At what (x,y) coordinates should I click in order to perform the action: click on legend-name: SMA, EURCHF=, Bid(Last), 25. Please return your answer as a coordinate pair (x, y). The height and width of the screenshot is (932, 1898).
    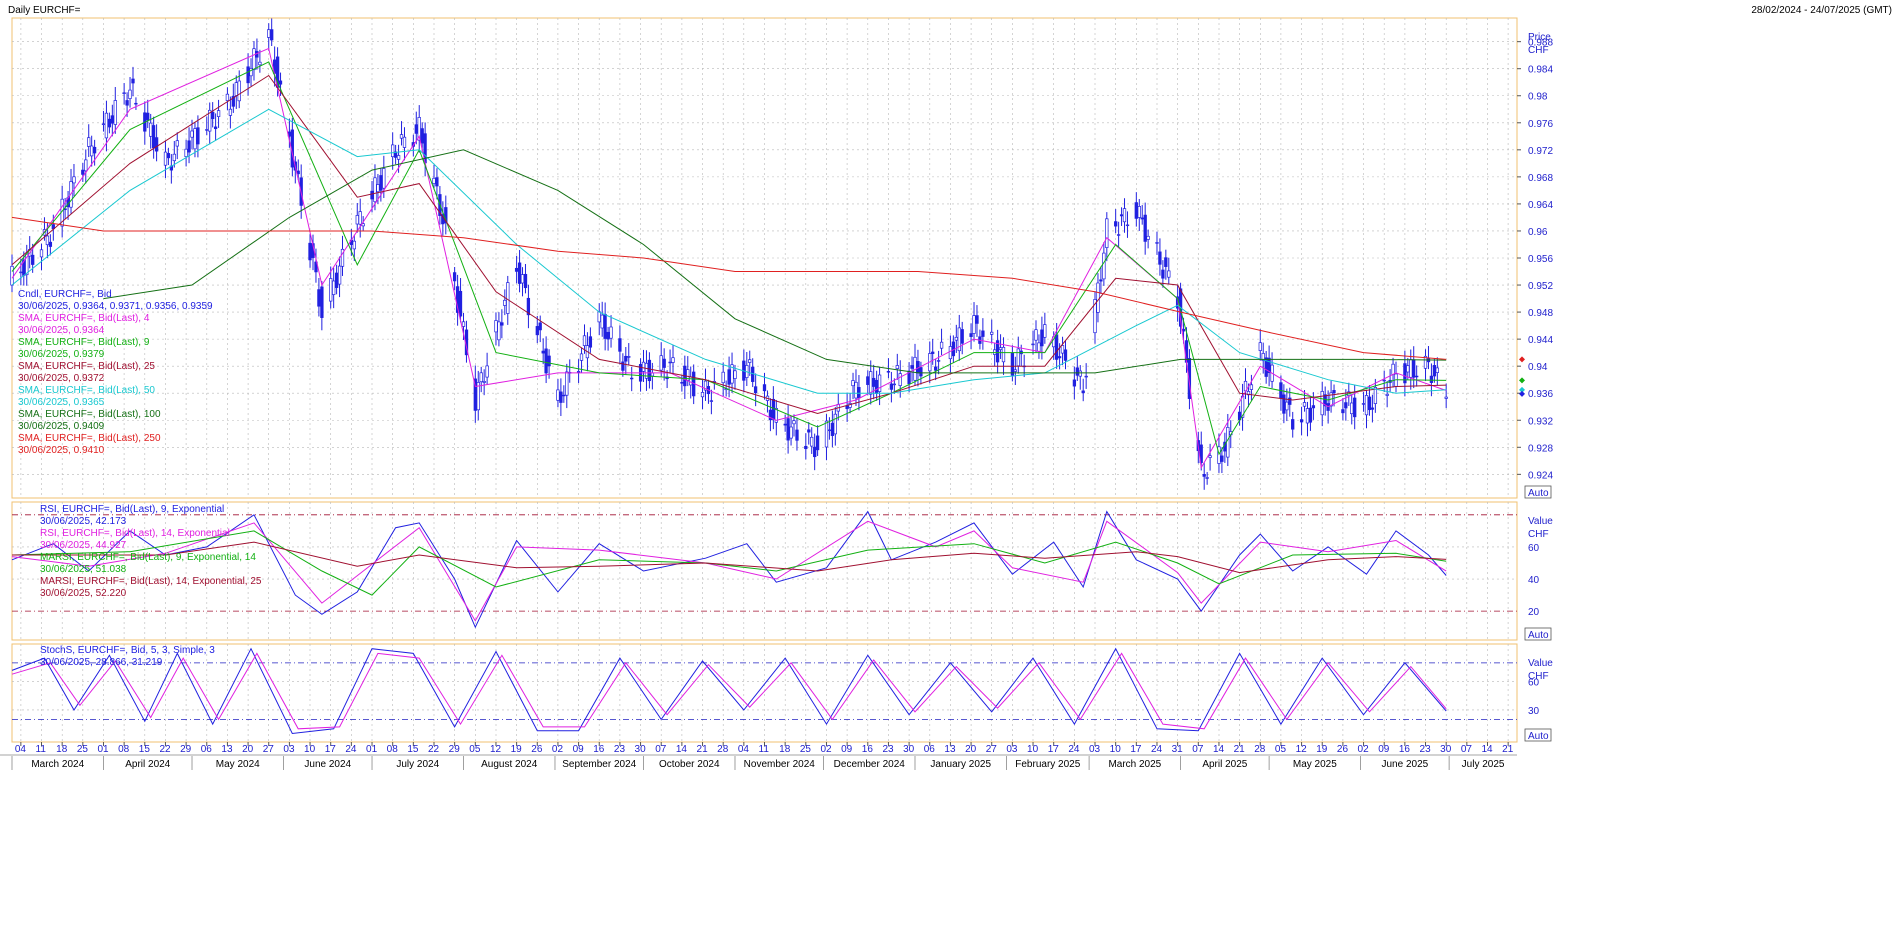
    Looking at the image, I should click on (86, 366).